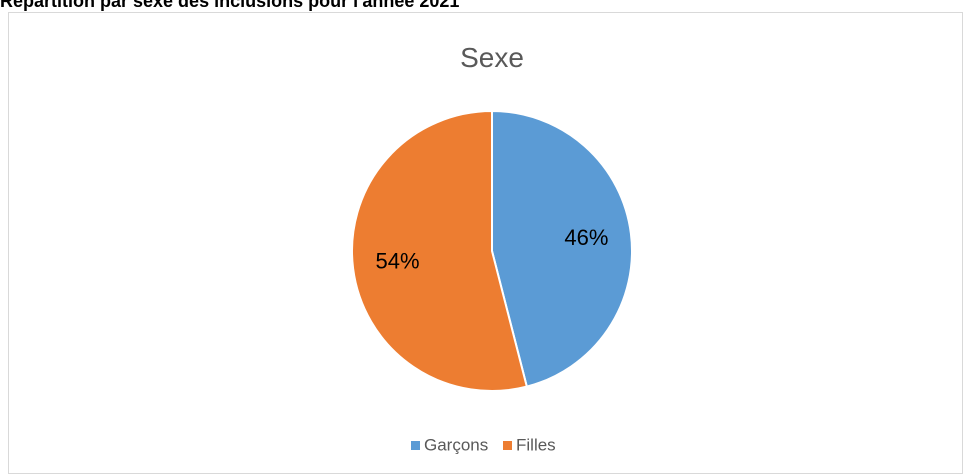  What do you see at coordinates (586, 237) in the screenshot?
I see `data-label-garcons: 46%` at bounding box center [586, 237].